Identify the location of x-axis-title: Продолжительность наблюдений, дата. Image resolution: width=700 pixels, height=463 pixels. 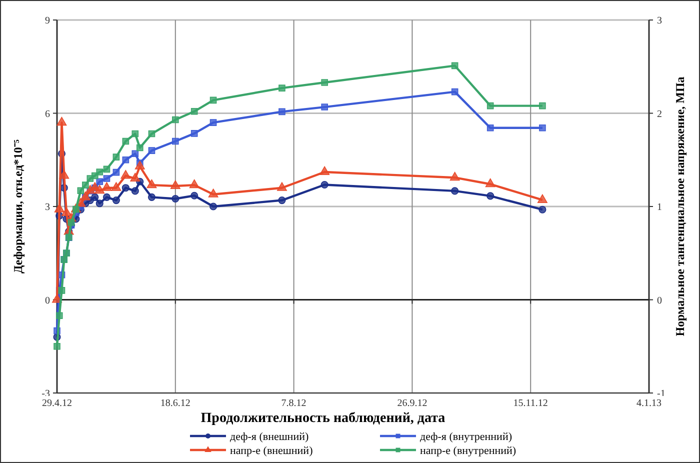
(323, 418).